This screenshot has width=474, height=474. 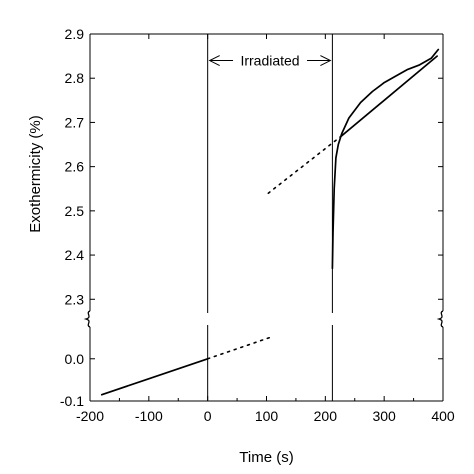 I want to click on x-tick-label: 0, so click(x=208, y=416).